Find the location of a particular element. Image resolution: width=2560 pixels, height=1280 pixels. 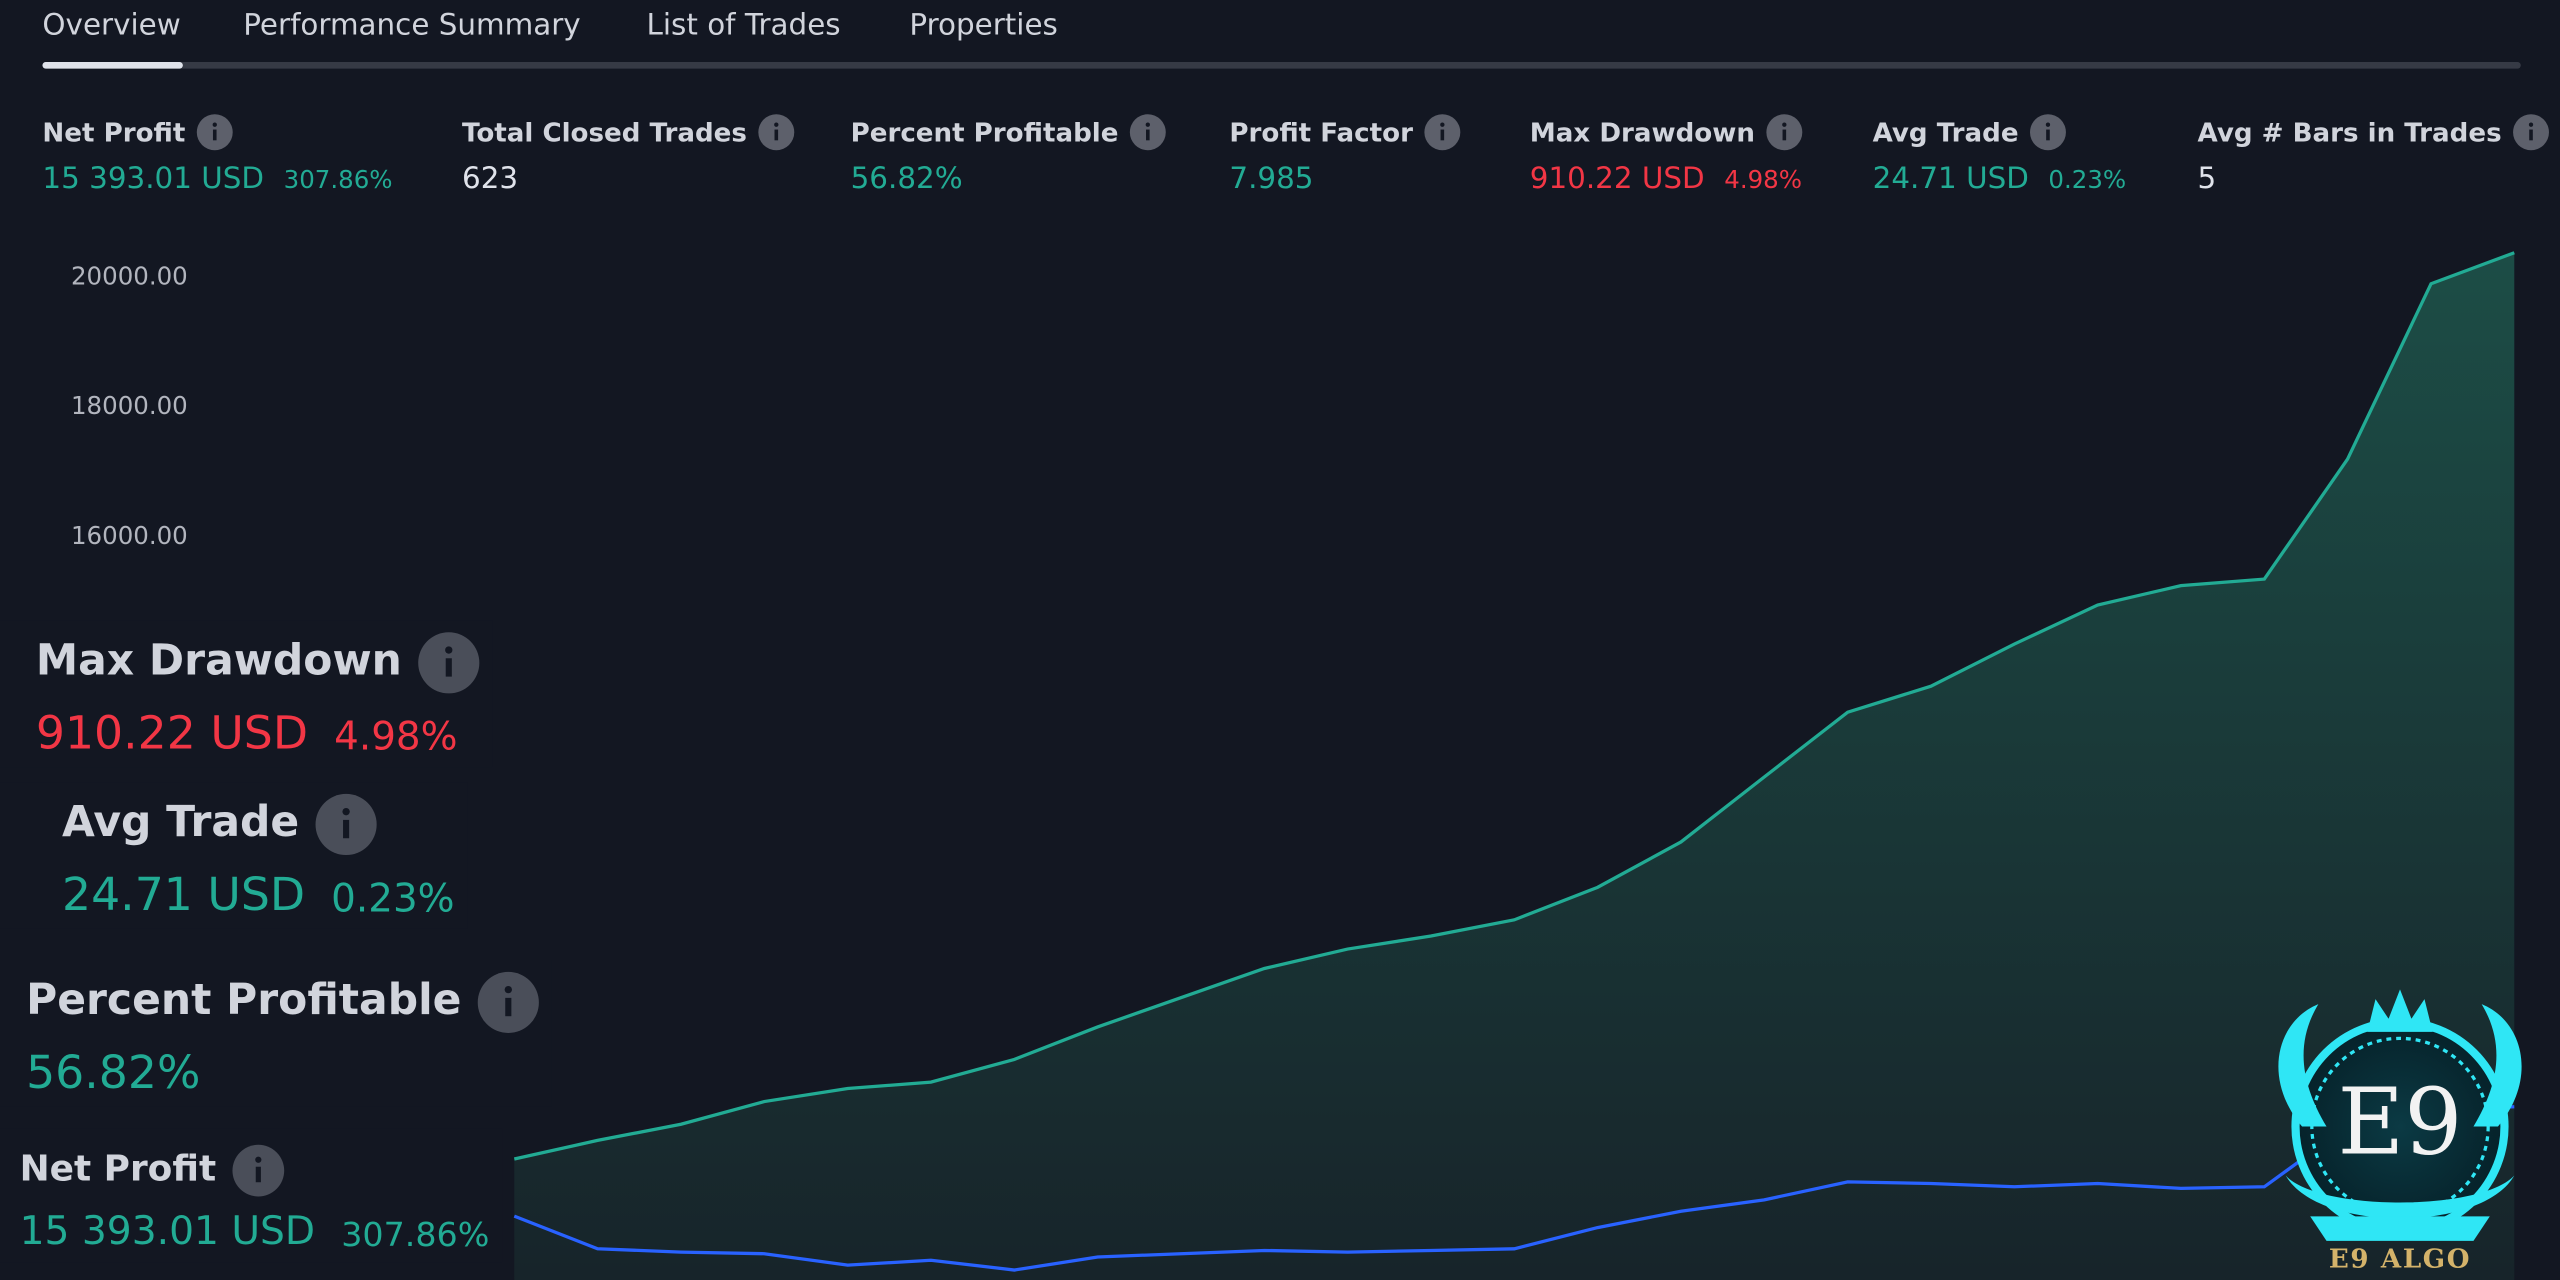

logo-banner is located at coordinates (2400, 1228).